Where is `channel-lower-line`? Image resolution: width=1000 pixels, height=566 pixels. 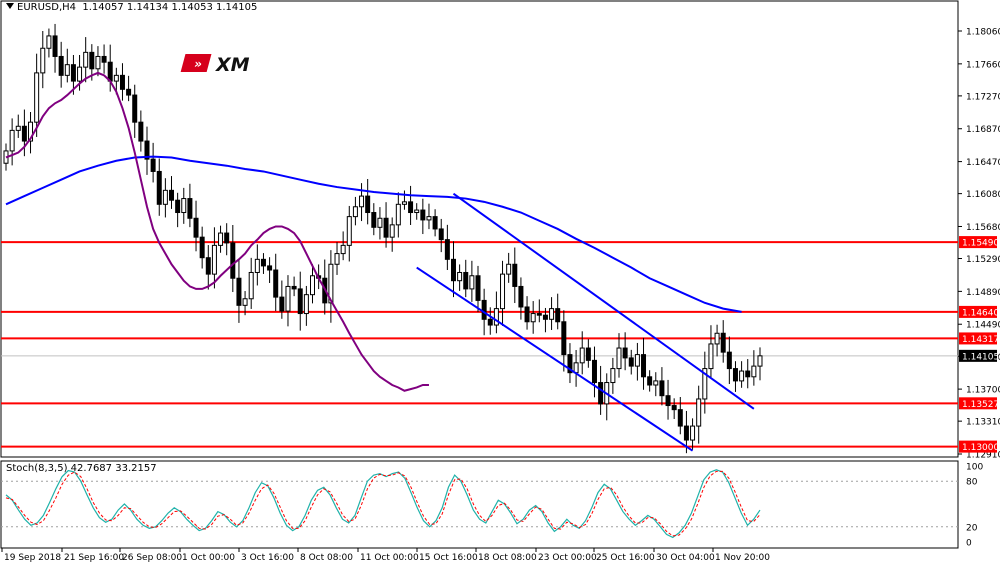
channel-lower-line is located at coordinates (555, 359).